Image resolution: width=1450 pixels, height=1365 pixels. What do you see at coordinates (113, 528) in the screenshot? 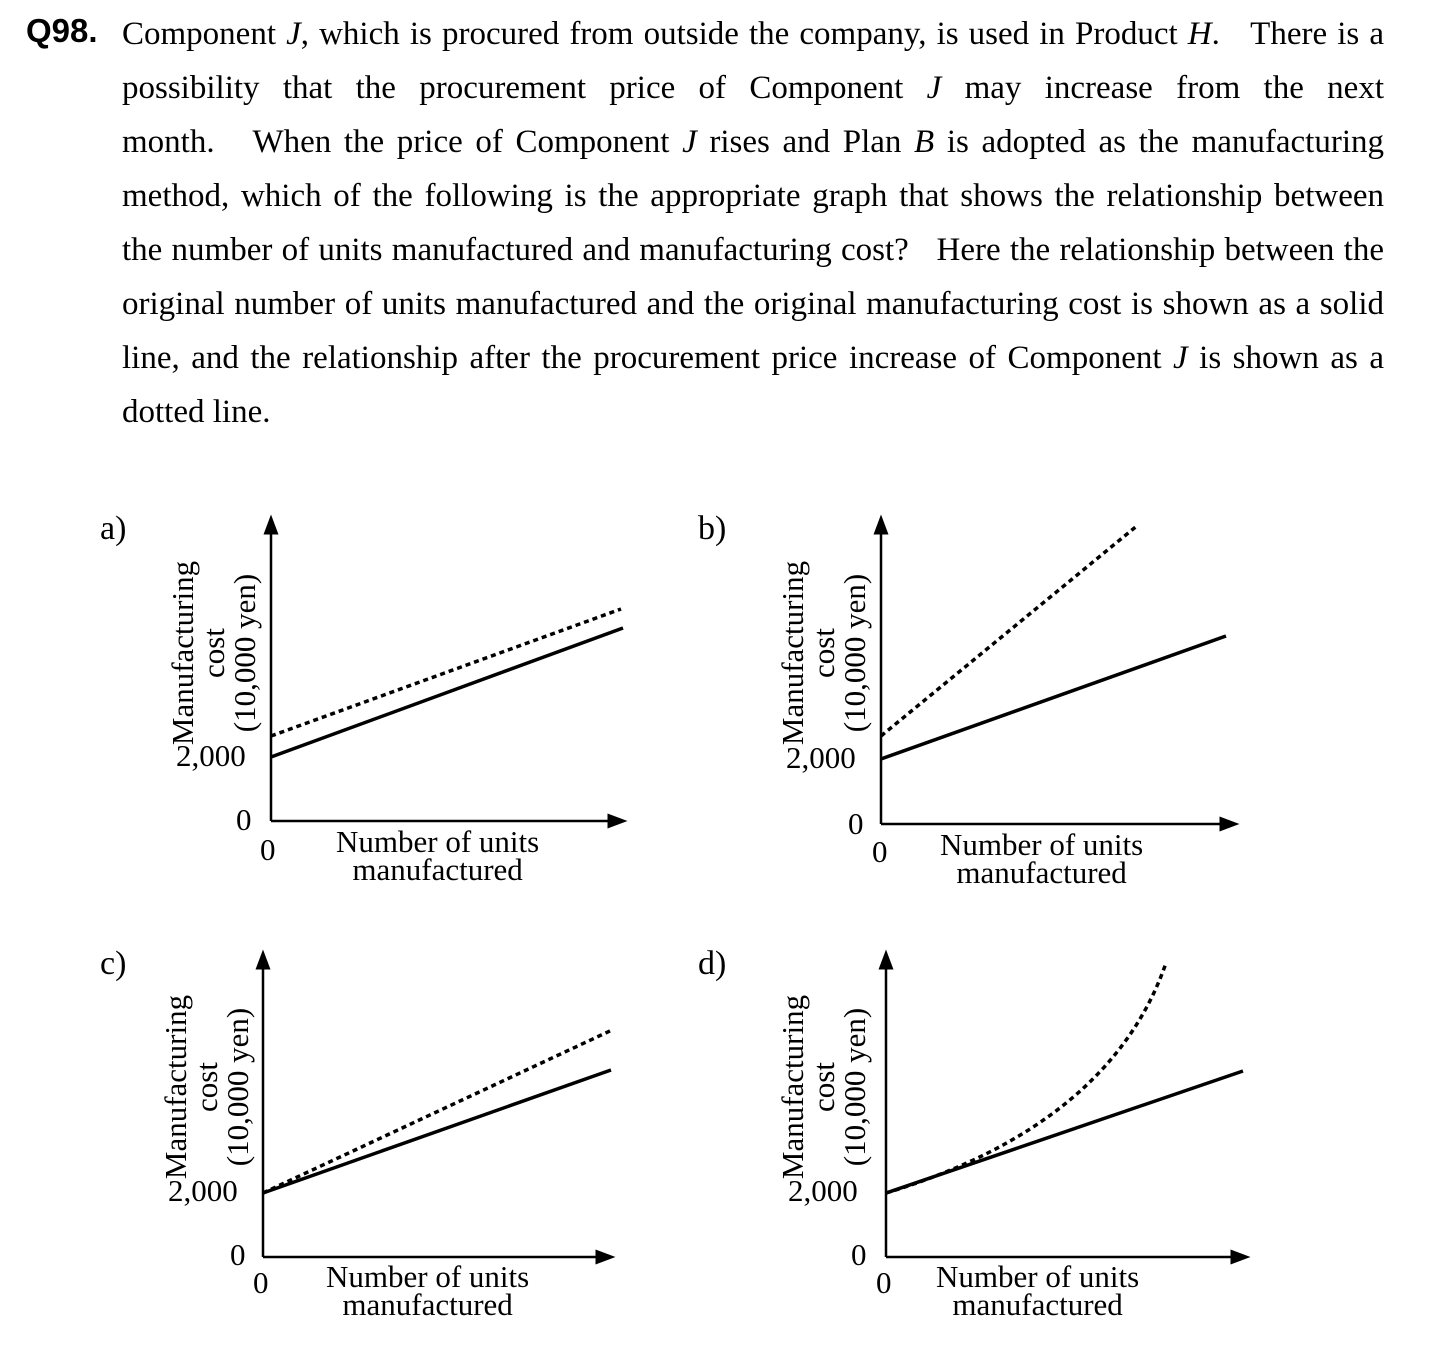
I see `option-label-a: a)` at bounding box center [113, 528].